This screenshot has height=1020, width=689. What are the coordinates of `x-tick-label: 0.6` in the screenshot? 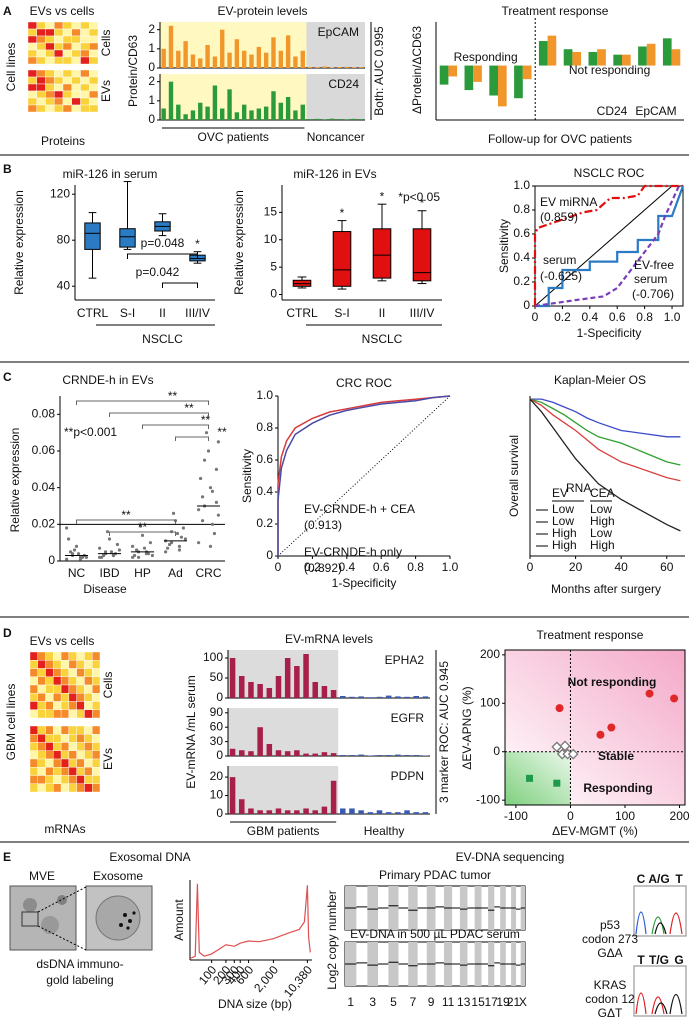 It's located at (381, 567).